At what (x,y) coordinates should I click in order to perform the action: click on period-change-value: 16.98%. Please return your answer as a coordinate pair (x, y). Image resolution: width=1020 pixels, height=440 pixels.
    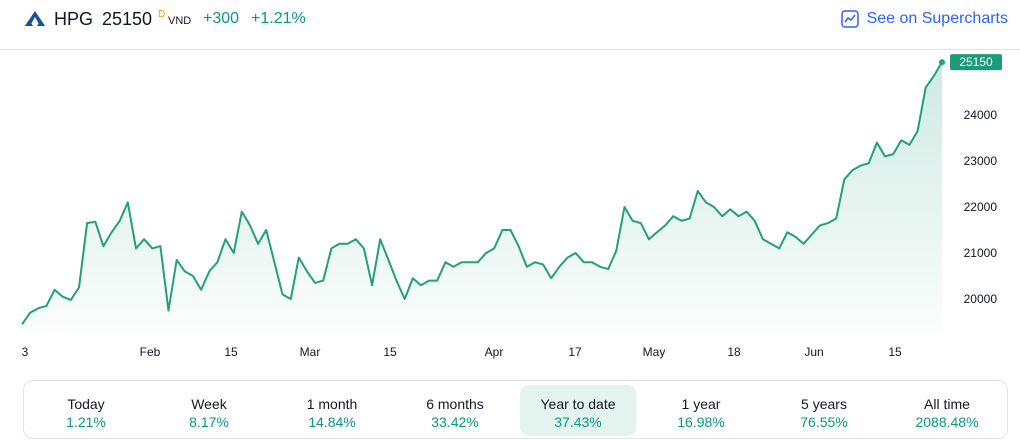
    Looking at the image, I should click on (701, 422).